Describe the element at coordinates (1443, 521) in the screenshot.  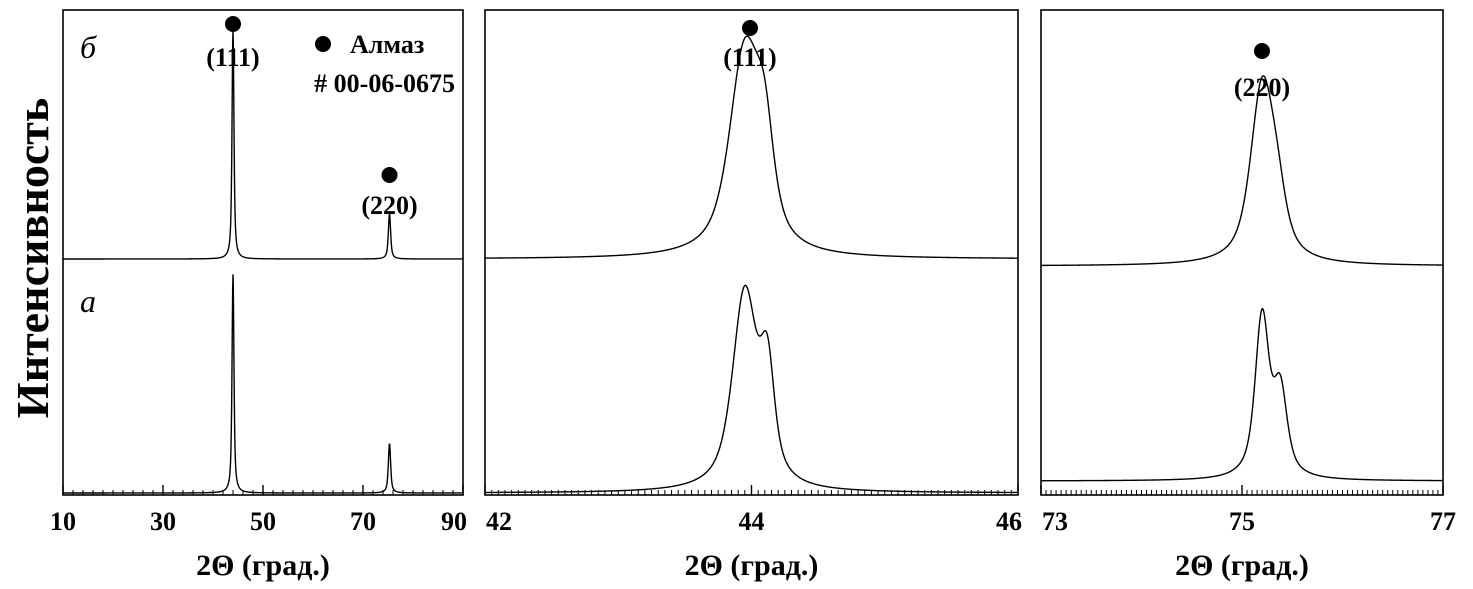
I see `tick-label: 77` at that location.